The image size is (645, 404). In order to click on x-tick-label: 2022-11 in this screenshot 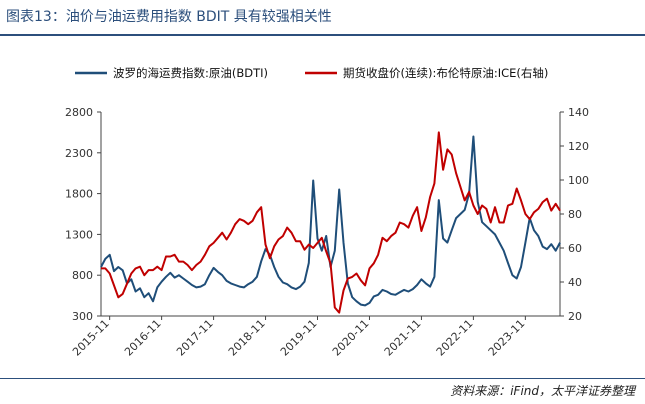, I will do `click(455, 338)`.